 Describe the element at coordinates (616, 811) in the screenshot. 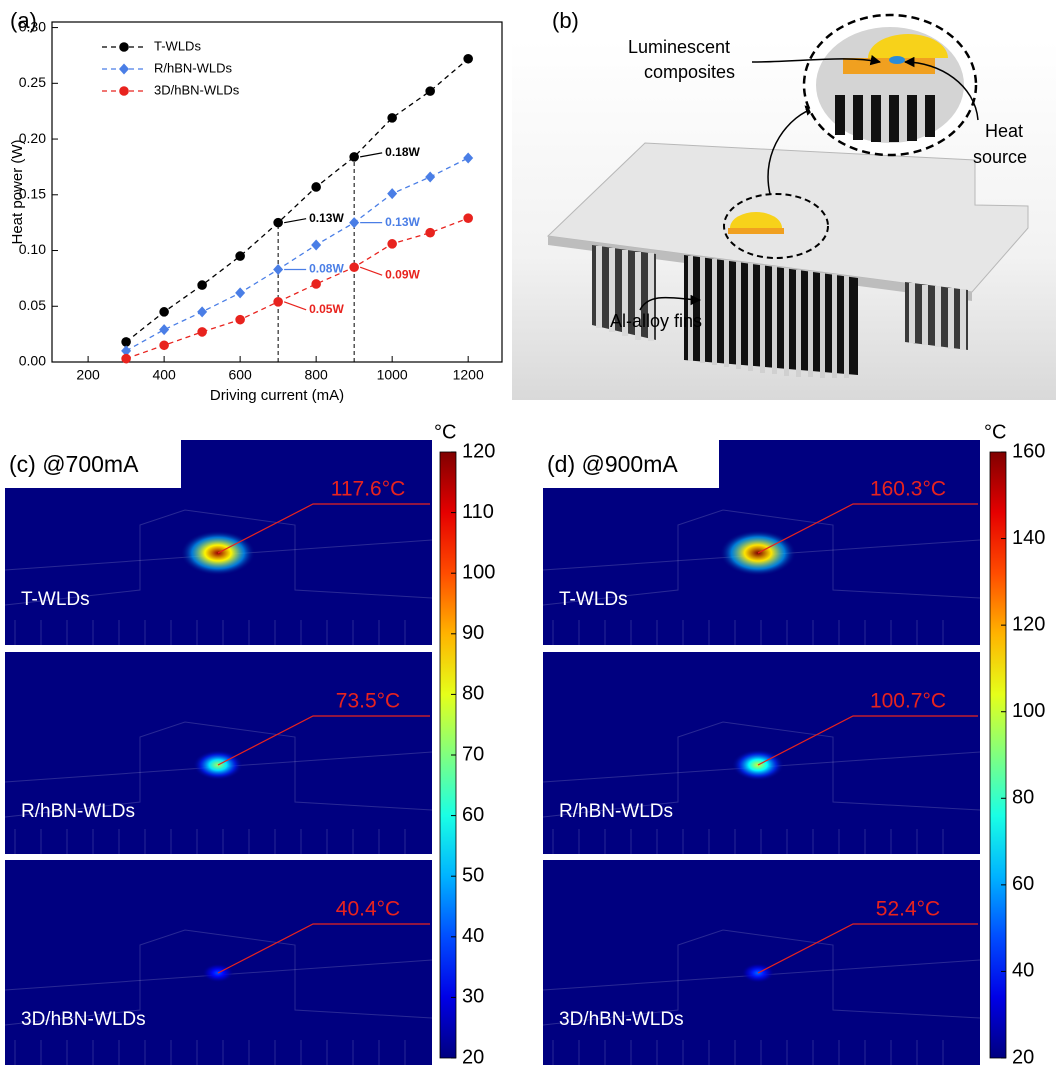

I see `map-label: R/hBN-WLDs` at that location.